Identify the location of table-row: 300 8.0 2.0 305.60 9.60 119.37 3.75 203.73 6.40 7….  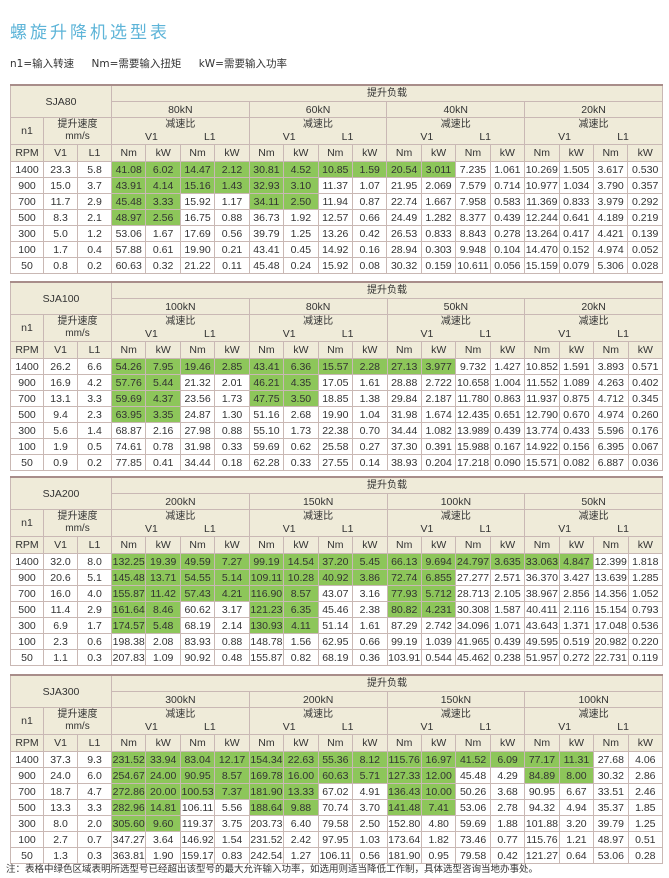
(337, 823).